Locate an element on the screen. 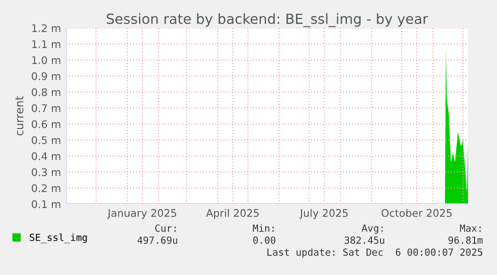  x-tick-label: July 2025 is located at coordinates (323, 213).